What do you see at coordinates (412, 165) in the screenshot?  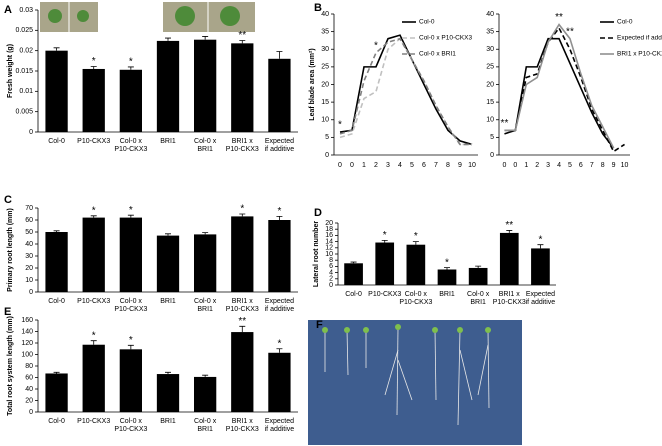 I see `x-tick-label: 5` at bounding box center [412, 165].